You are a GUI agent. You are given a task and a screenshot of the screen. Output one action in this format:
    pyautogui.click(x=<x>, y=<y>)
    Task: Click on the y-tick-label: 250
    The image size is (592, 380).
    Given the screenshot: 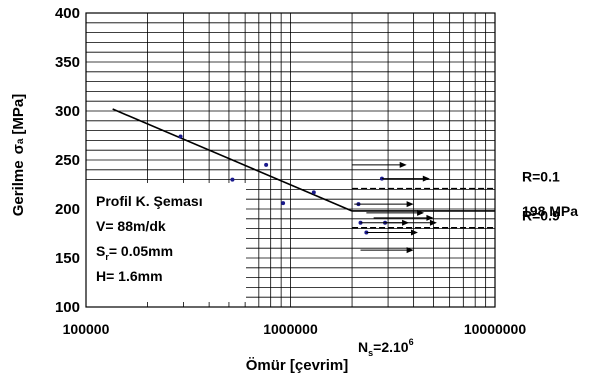 What is the action you would take?
    pyautogui.click(x=67, y=160)
    